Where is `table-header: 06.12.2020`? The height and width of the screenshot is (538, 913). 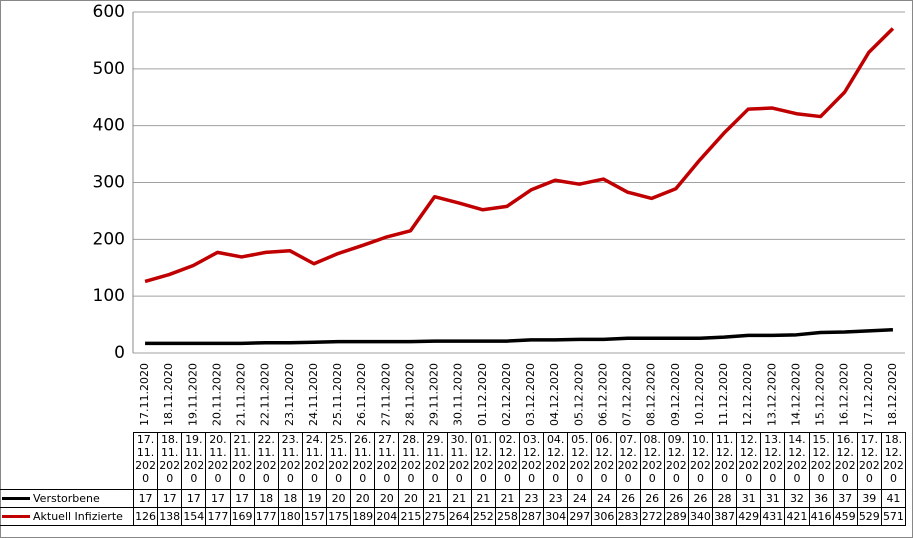 table-header: 06.12.2020 is located at coordinates (604, 461).